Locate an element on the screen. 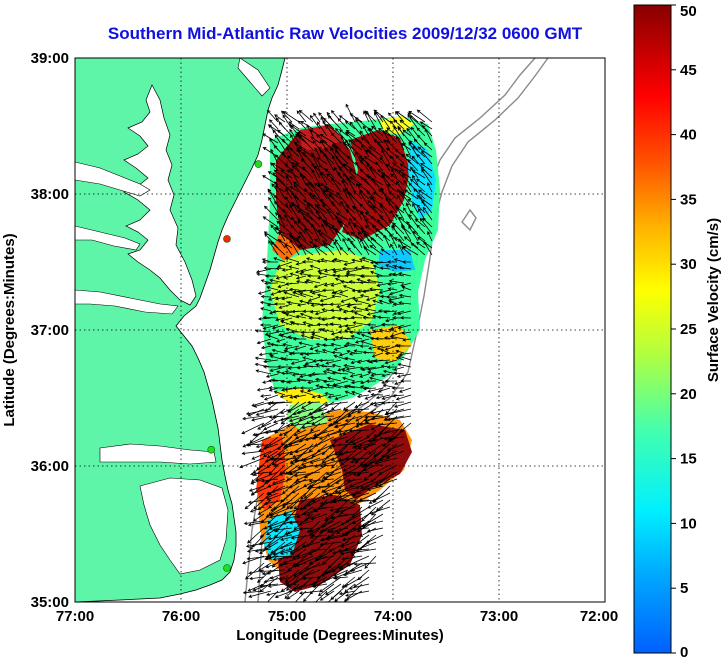 Image resolution: width=724 pixels, height=659 pixels. james-river is located at coordinates (127, 302).